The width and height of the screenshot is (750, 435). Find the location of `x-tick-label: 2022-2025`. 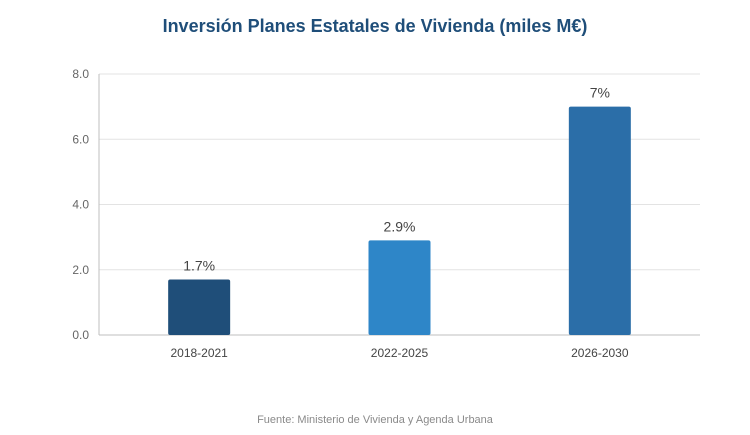

x-tick-label: 2022-2025 is located at coordinates (400, 353).